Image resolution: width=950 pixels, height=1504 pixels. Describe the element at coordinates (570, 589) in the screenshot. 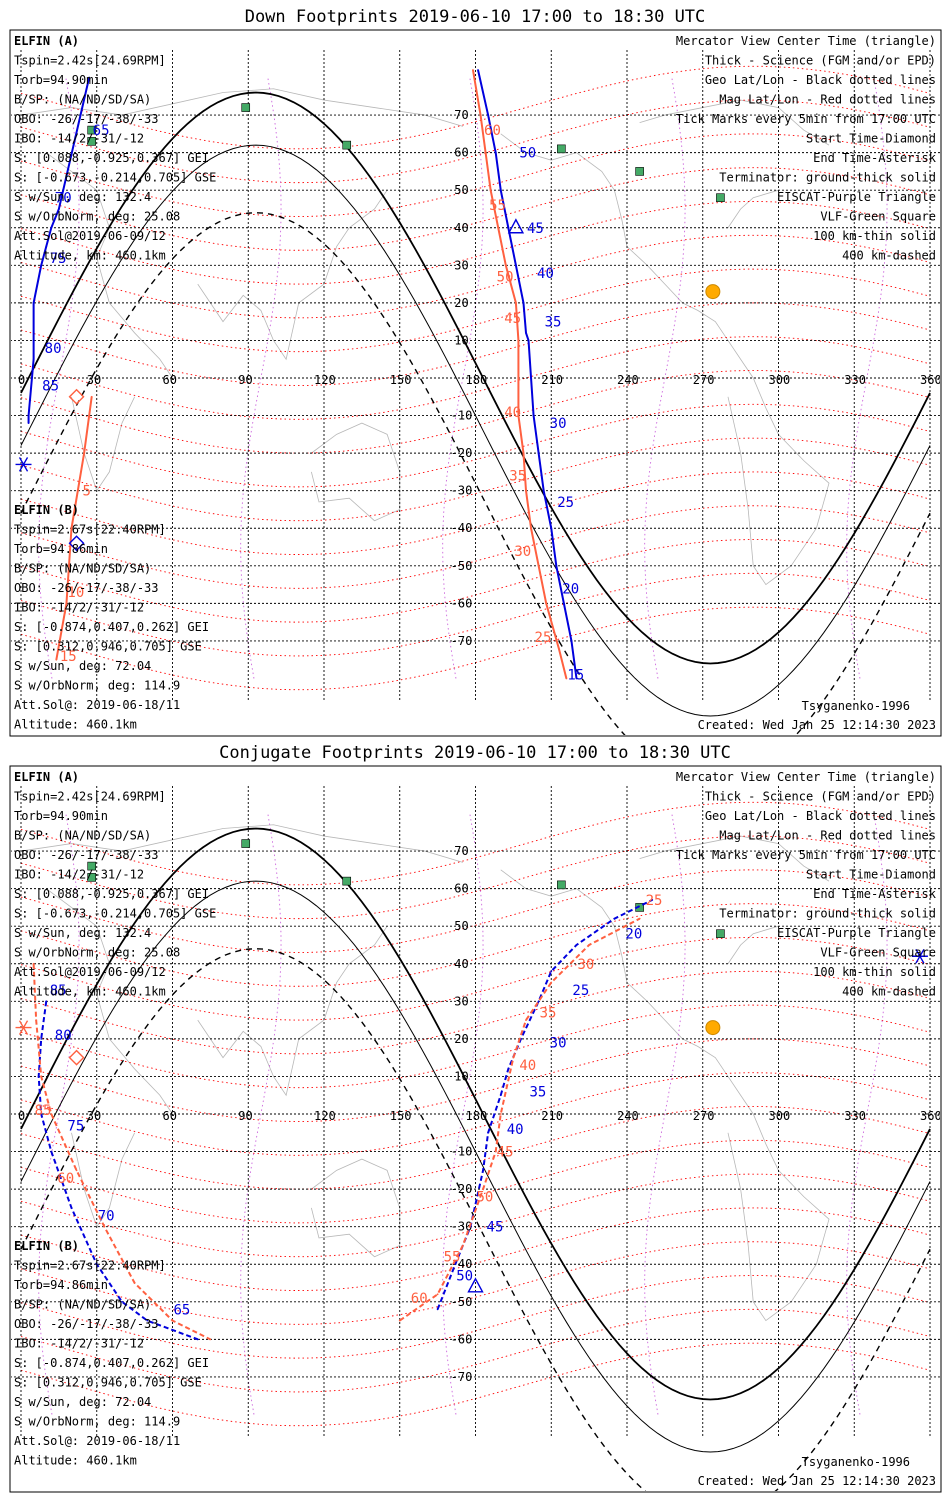

I see `time-tick-label: 20` at that location.